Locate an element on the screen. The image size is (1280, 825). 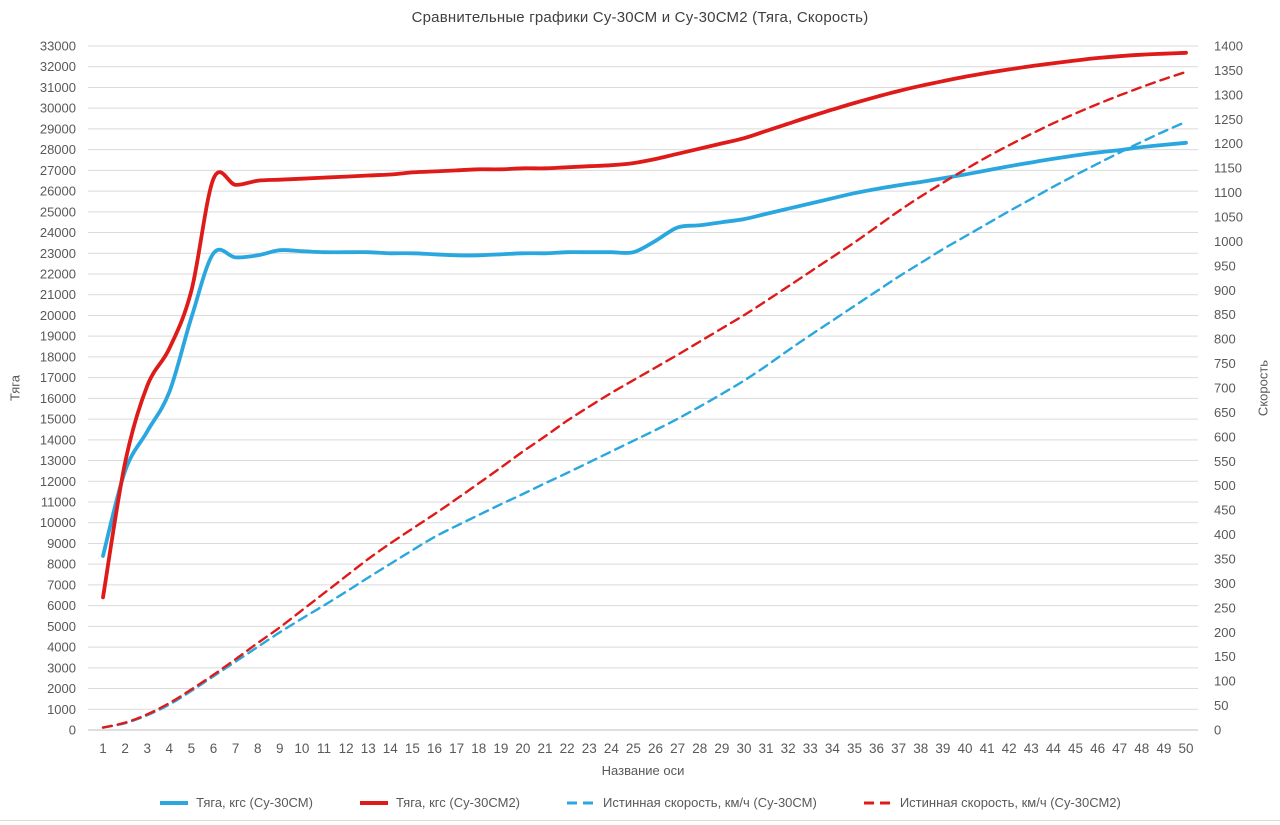
legend-line-sample-solid-red is located at coordinates (373, 802).